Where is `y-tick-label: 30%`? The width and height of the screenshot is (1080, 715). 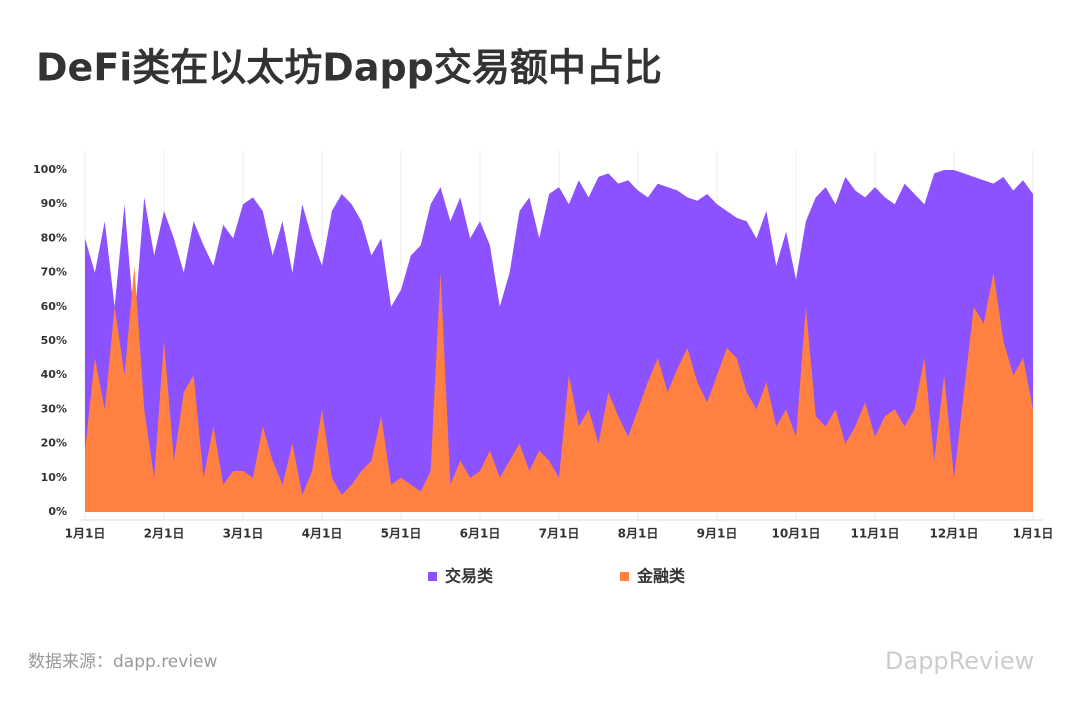 y-tick-label: 30% is located at coordinates (54, 408).